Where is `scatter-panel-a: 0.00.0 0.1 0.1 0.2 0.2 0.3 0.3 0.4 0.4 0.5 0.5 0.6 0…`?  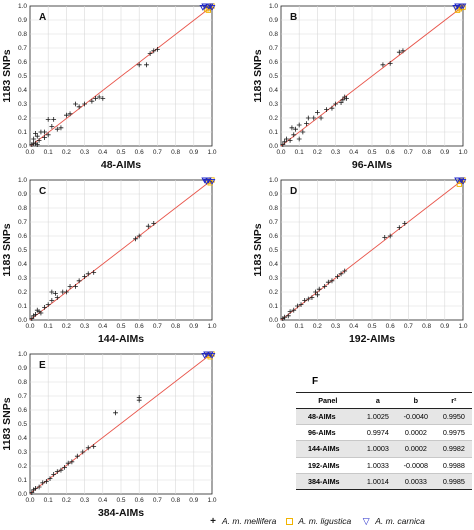 scatter-panel-a: 0.00.0 0.1 0.1 0.2 0.2 0.3 0.3 0.4 0.4 0.5 0.5 0.6 0… is located at coordinates (109, 87).